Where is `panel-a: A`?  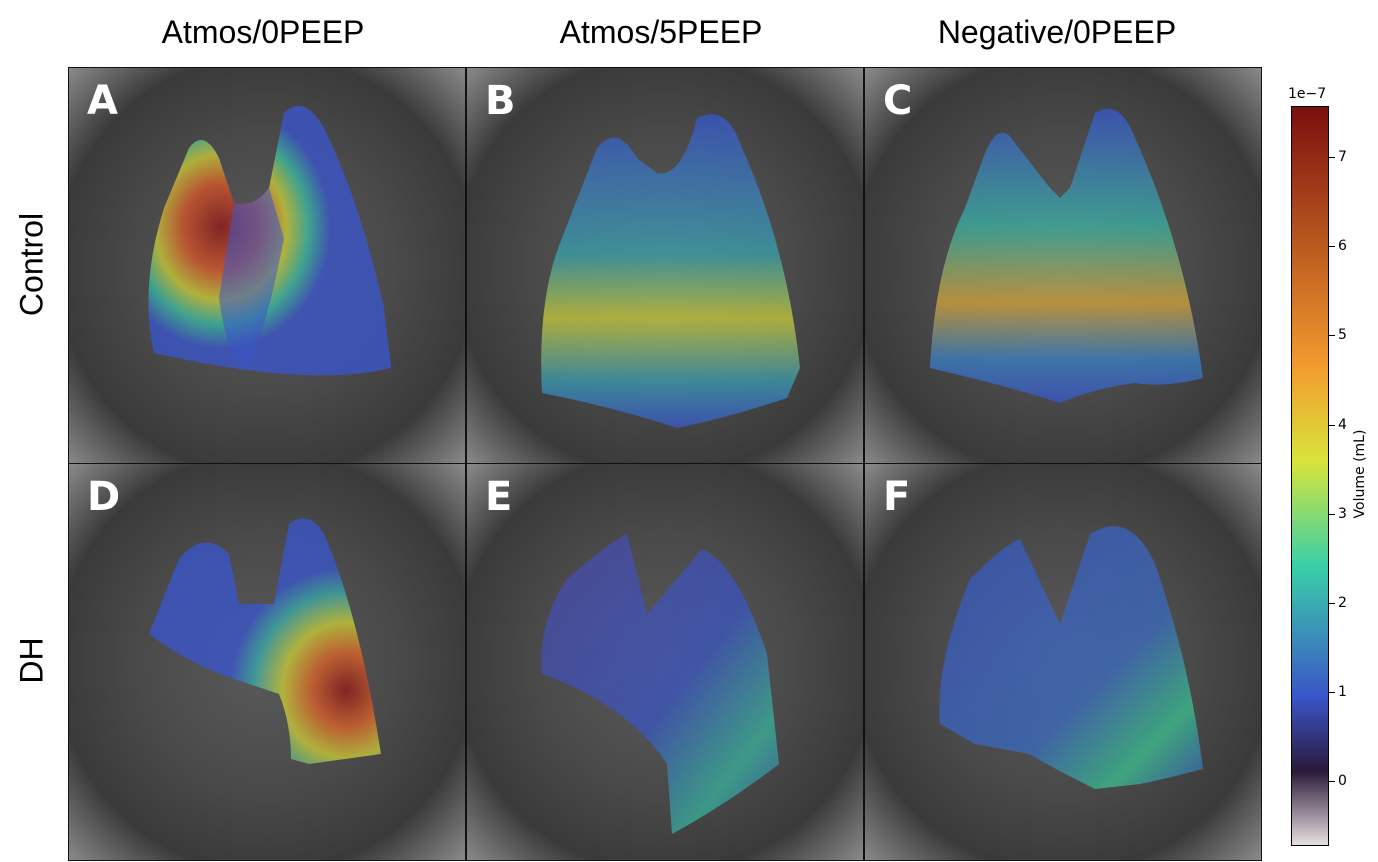
panel-a: A is located at coordinates (267, 266).